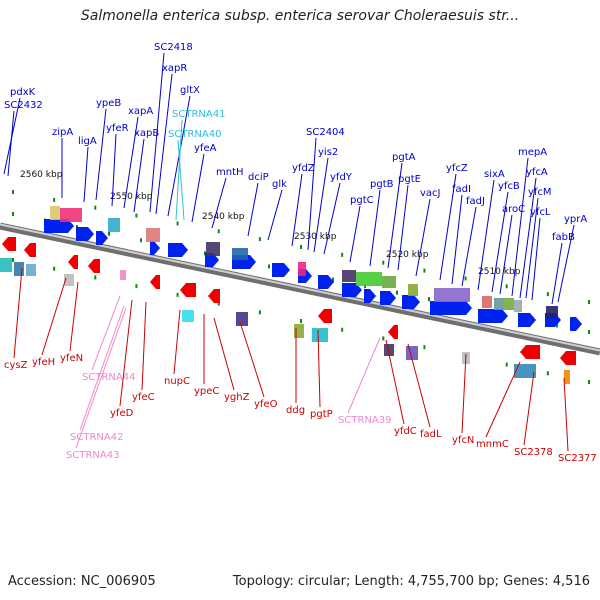 The image size is (600, 600). What do you see at coordinates (206, 391) in the screenshot?
I see `gene-label: ypeC` at bounding box center [206, 391].